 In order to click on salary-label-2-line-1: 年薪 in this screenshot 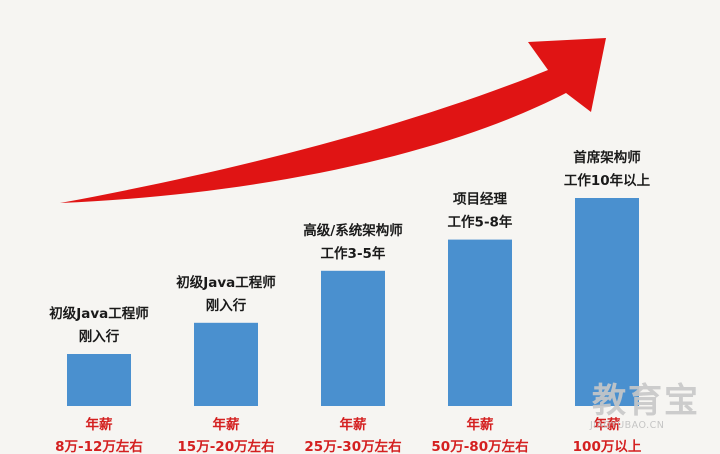, I will do `click(226, 424)`.